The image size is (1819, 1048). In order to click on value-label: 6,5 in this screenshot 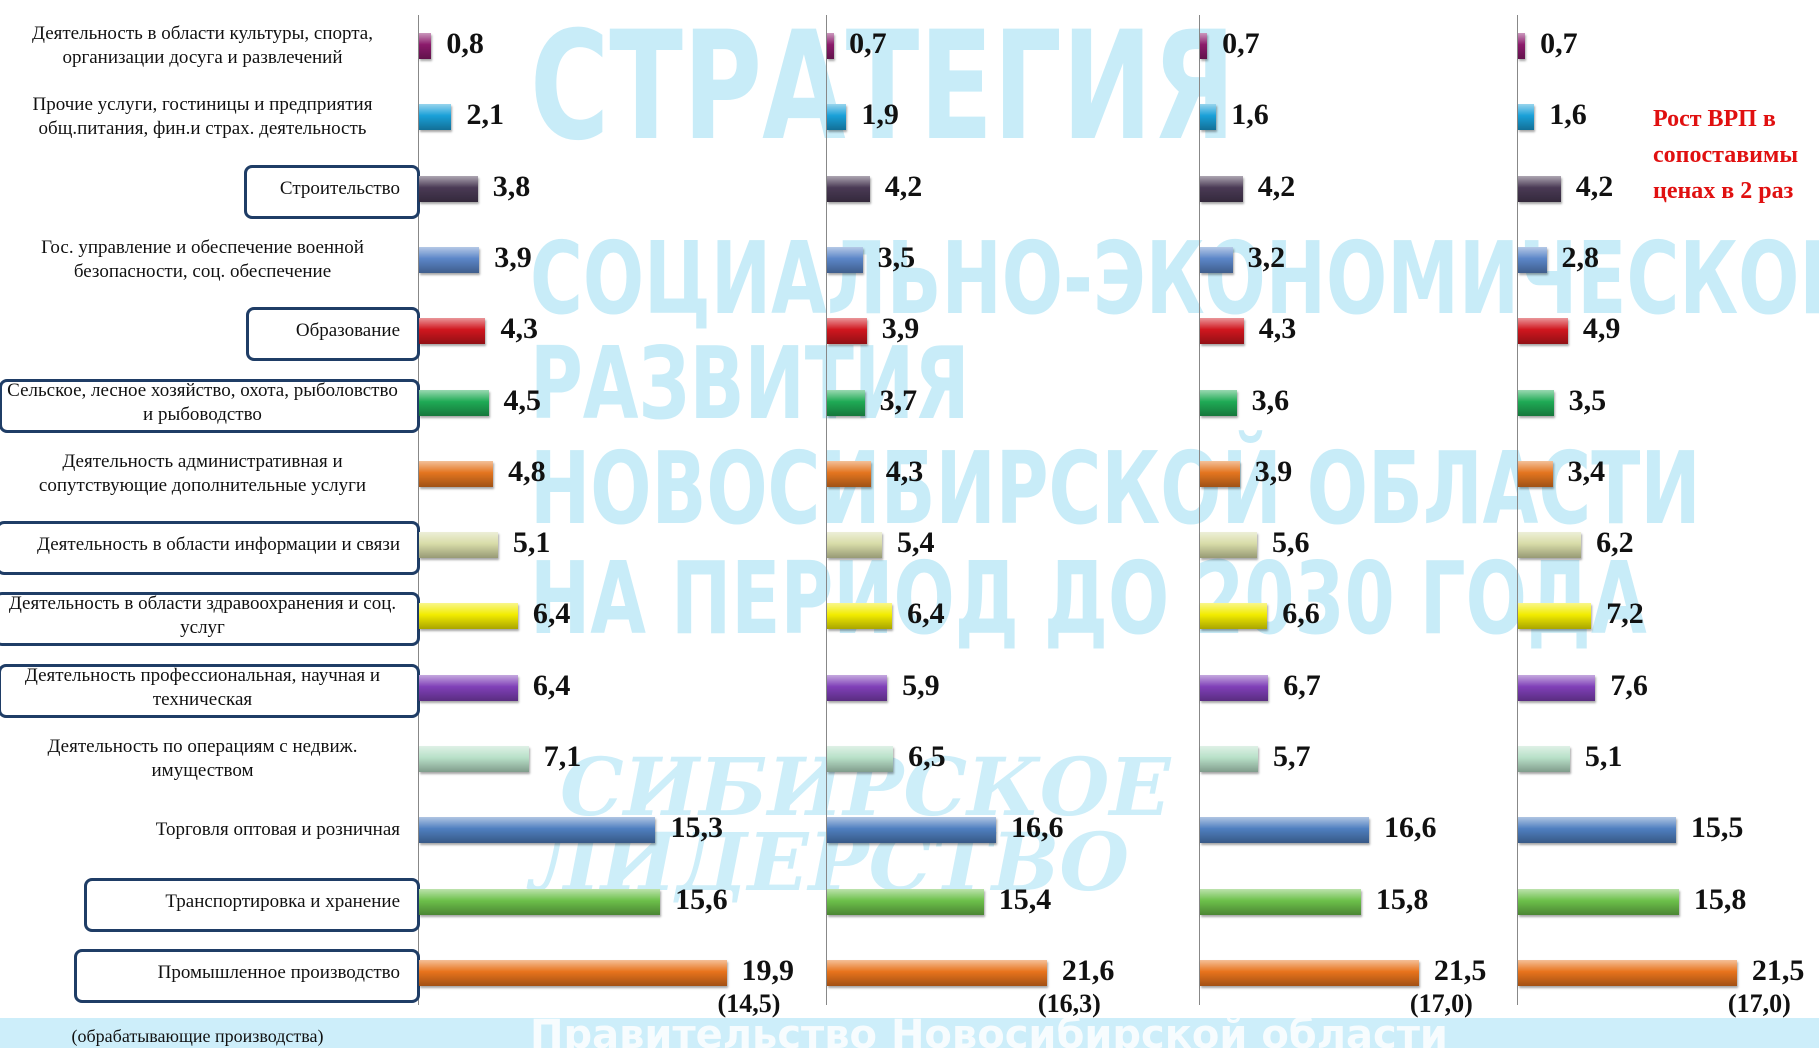, I will do `click(927, 756)`.